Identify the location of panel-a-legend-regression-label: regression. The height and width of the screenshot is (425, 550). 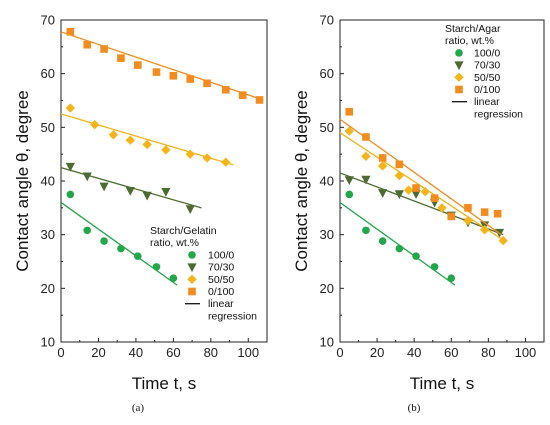
(232, 316).